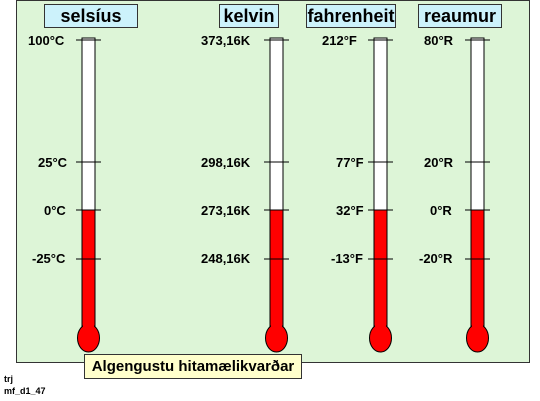  What do you see at coordinates (439, 162) in the screenshot?
I see `label-reaumur-20: 20°R` at bounding box center [439, 162].